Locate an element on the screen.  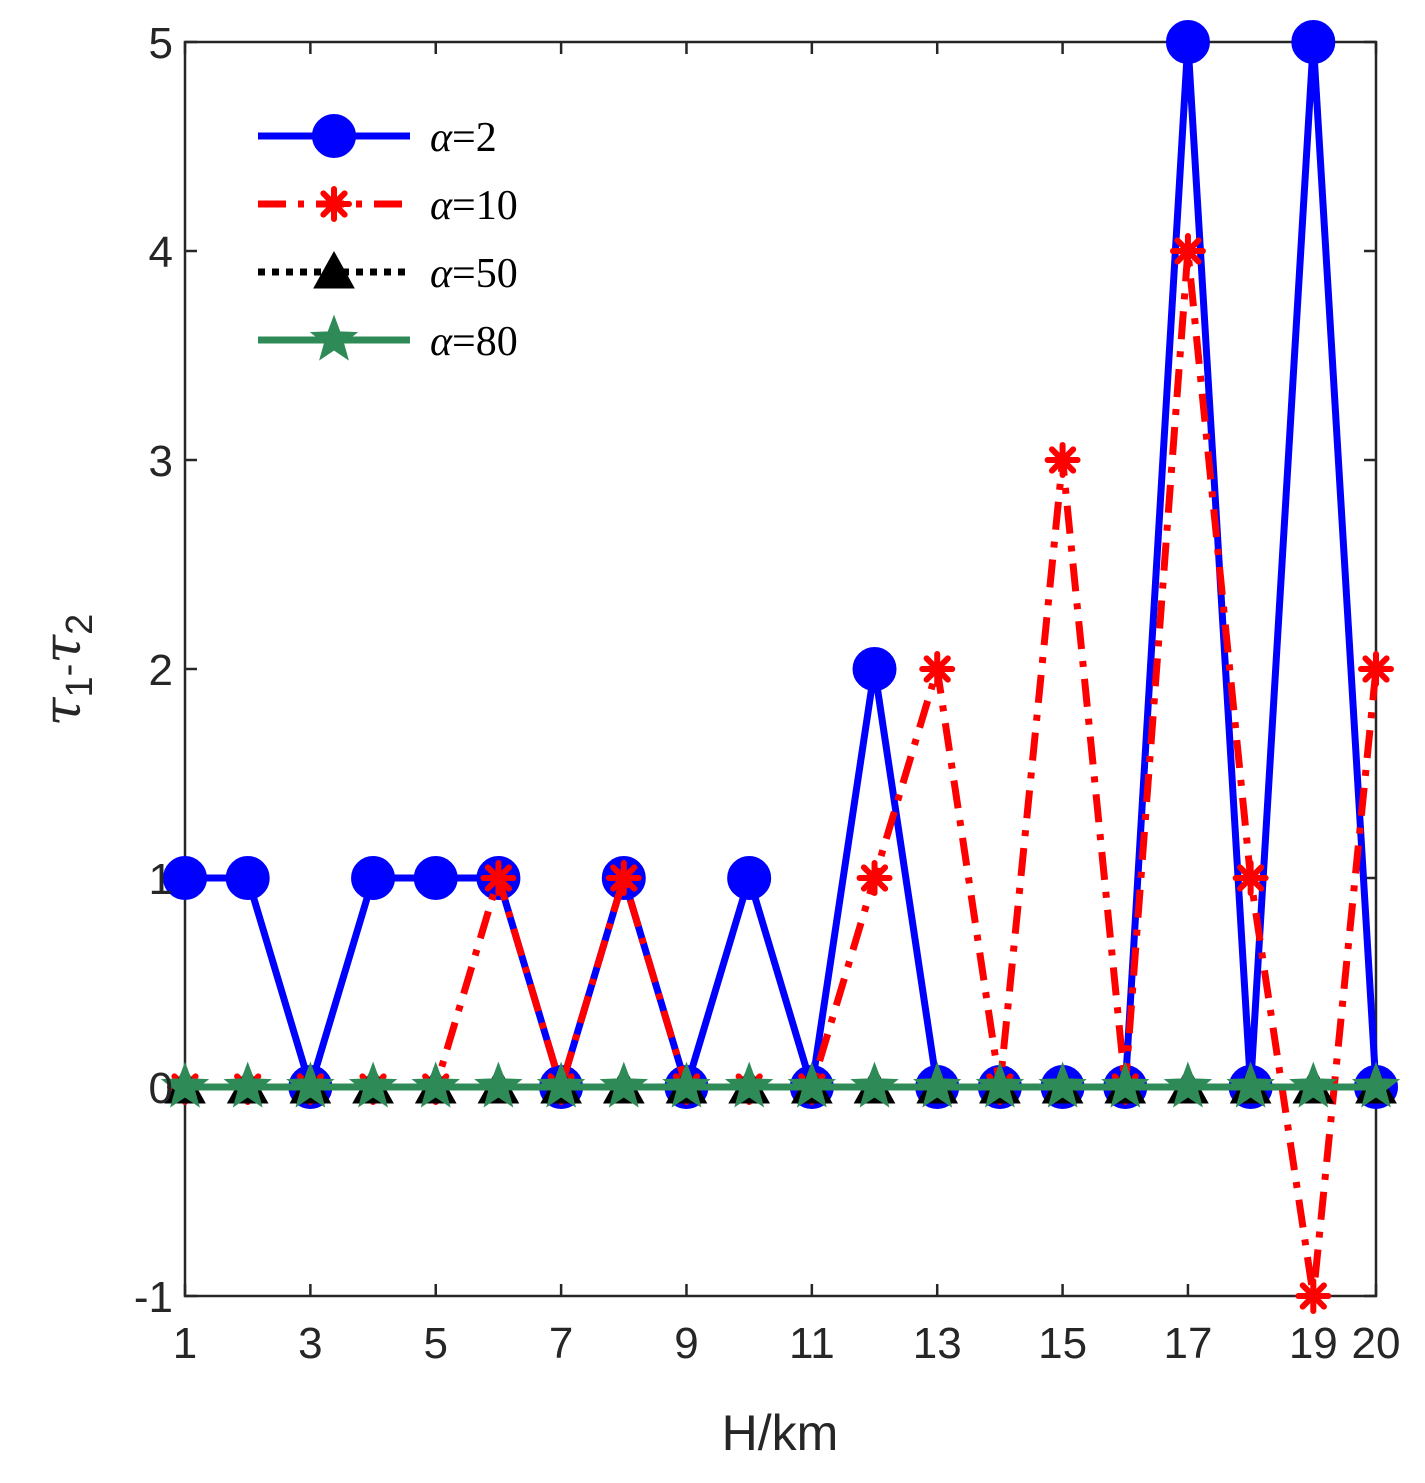
y-tick-label: 1 is located at coordinates (161, 879).